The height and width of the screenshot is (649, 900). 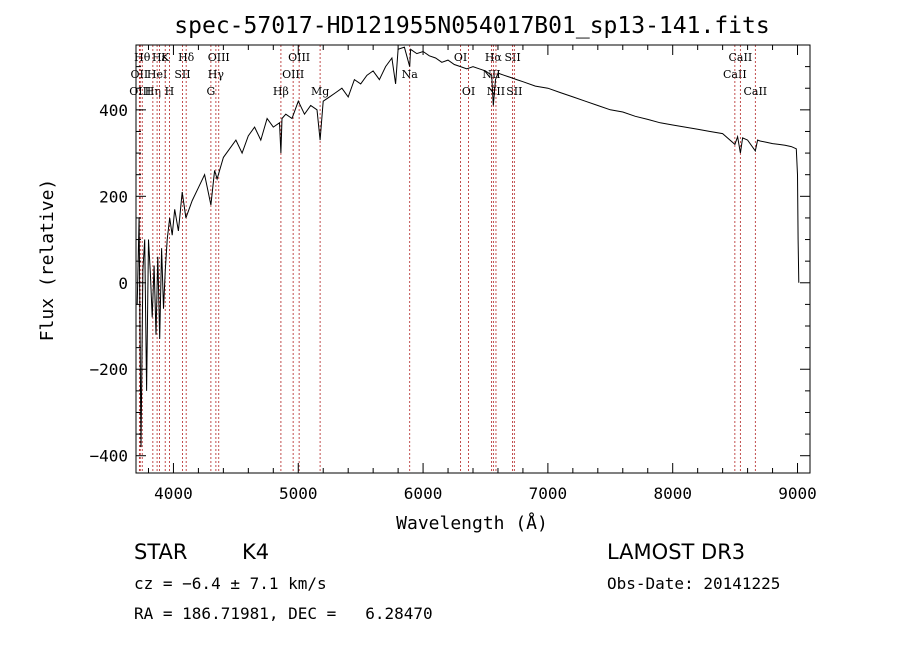 I want to click on marker-label-17: Na, so click(x=410, y=74).